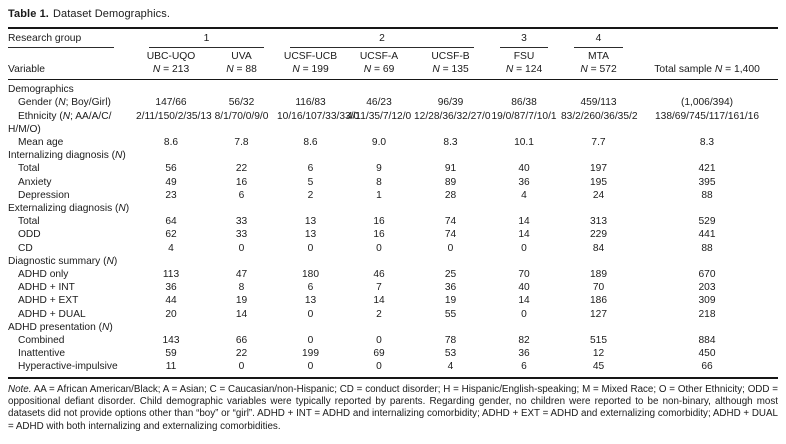 Image resolution: width=786 pixels, height=444 pixels. I want to click on cell-value: 395, so click(707, 182).